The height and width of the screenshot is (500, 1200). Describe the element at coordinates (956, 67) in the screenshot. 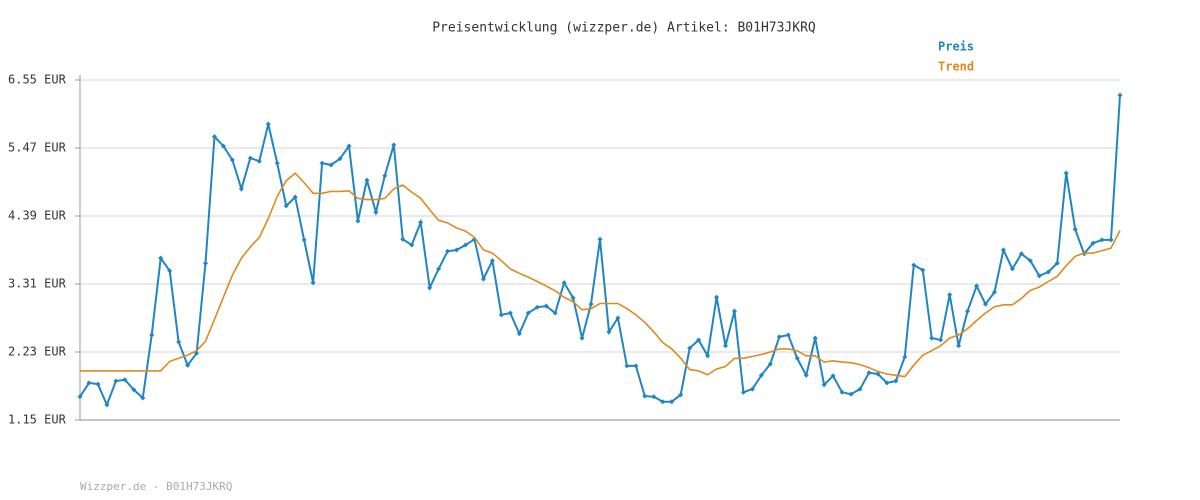

I see `legend-entry: Trend` at that location.